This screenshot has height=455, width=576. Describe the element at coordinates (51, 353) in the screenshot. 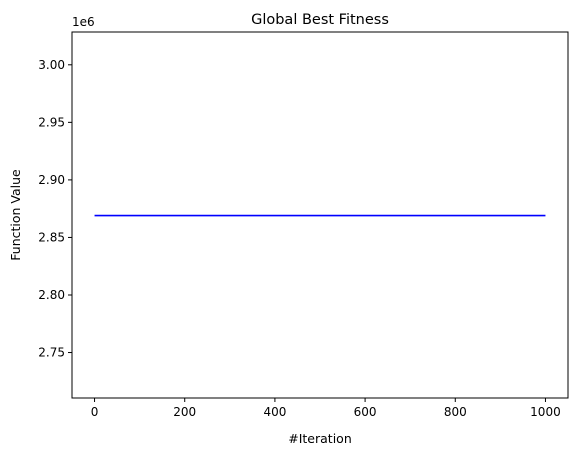

I see `y-tick-label: 2.75` at that location.